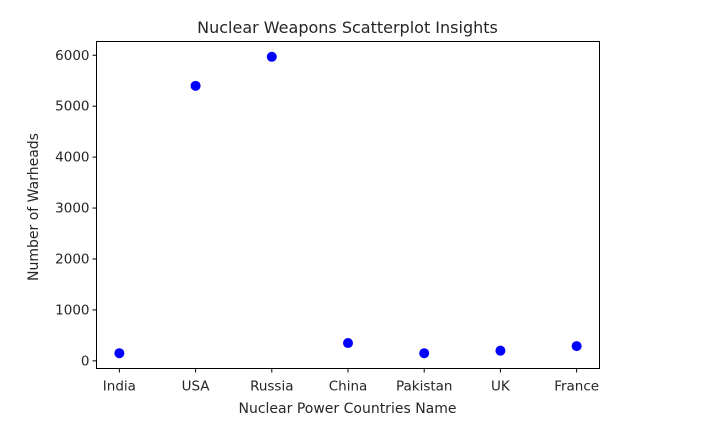  I want to click on data-point-usa, so click(195, 85).